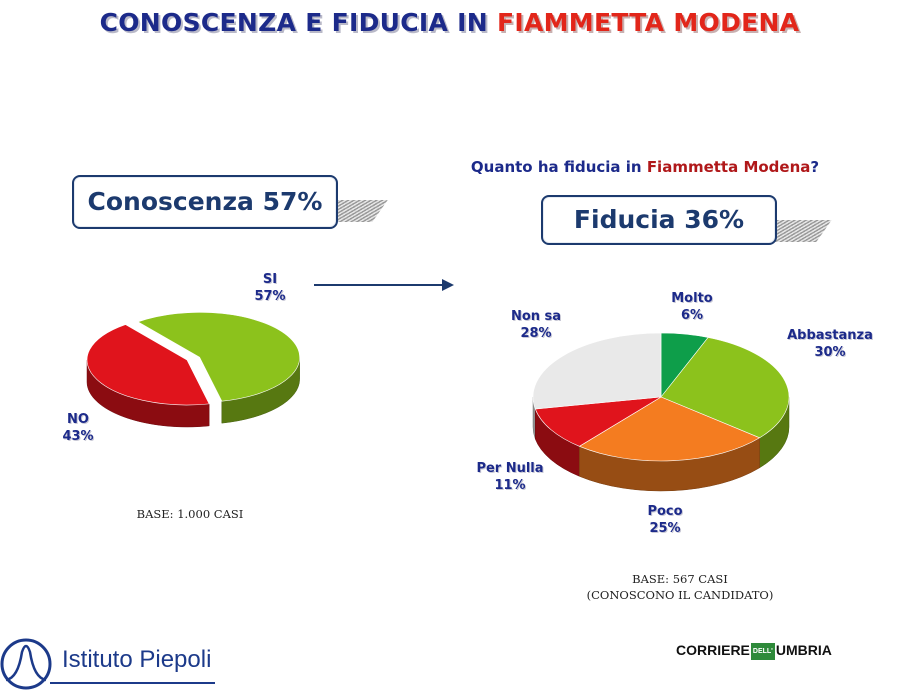 Image resolution: width=899 pixels, height=695 pixels. I want to click on label-si-value: 57%, so click(270, 296).